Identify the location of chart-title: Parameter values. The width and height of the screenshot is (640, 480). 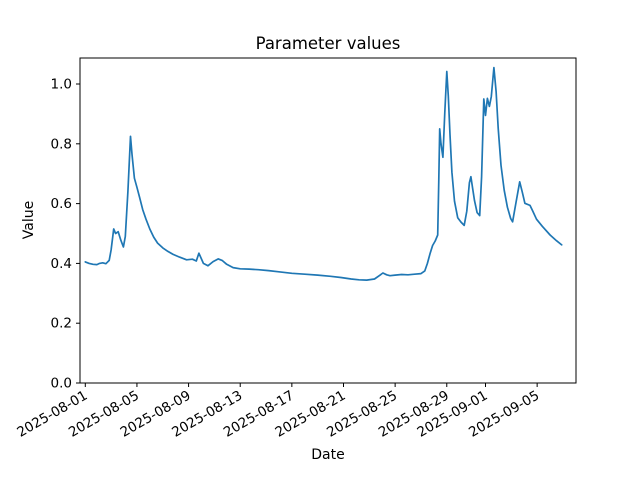
(328, 43).